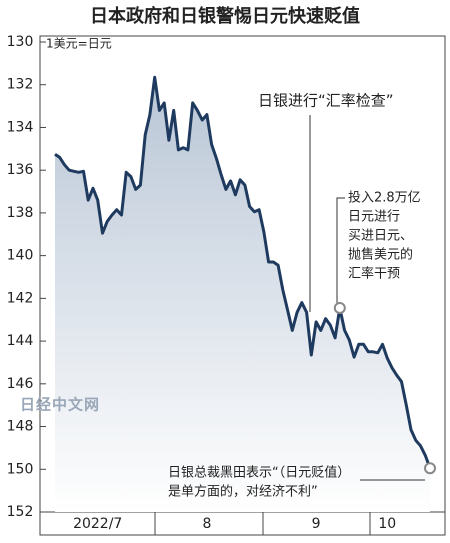 The image size is (450, 543). What do you see at coordinates (380, 236) in the screenshot?
I see `annotation: 买进日元、` at bounding box center [380, 236].